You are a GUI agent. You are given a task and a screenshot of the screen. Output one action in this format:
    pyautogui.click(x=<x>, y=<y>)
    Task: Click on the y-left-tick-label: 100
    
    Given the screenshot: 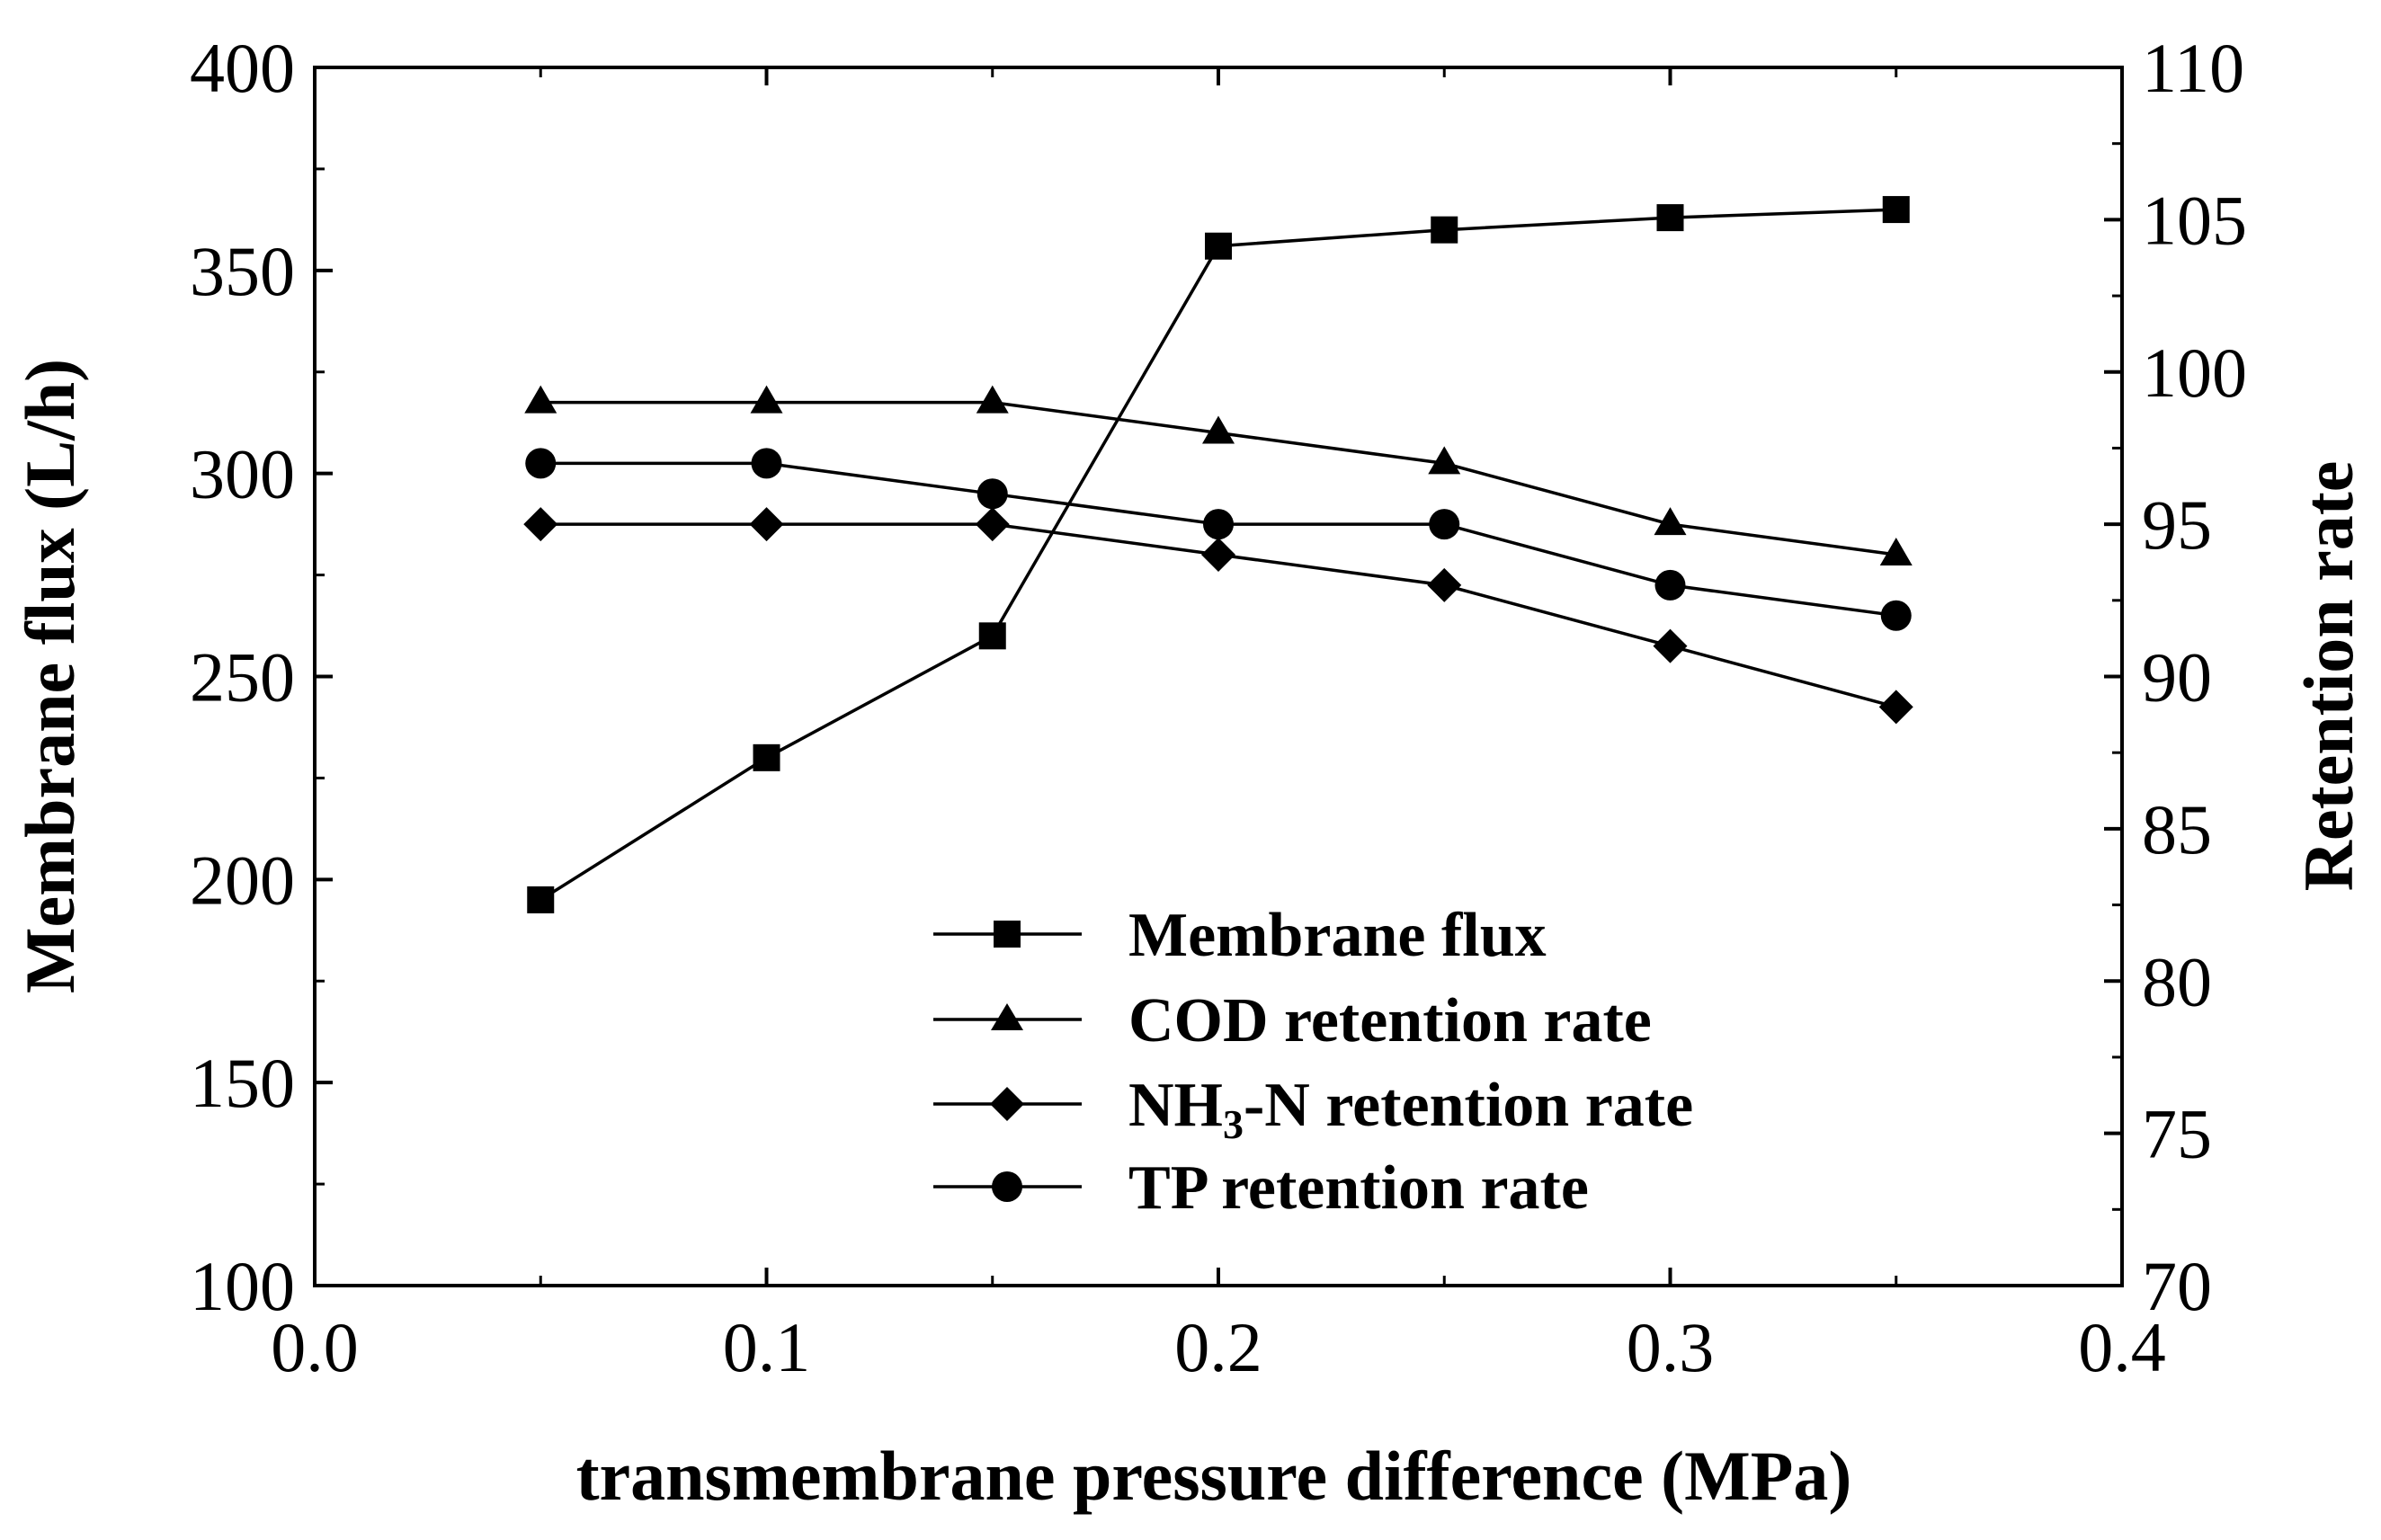 What is the action you would take?
    pyautogui.click(x=243, y=1286)
    